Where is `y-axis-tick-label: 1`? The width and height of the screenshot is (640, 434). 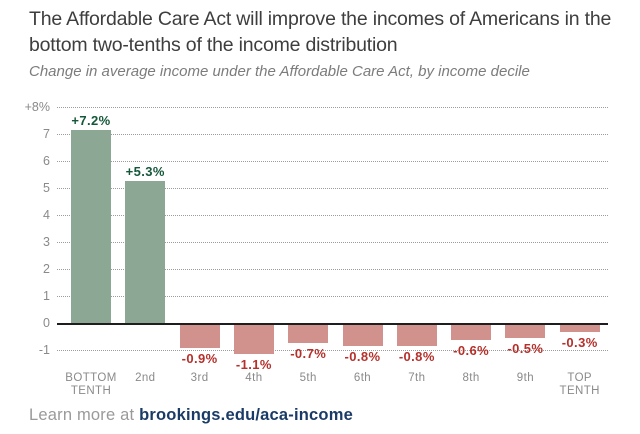
y-axis-tick-label: 1 is located at coordinates (46, 296).